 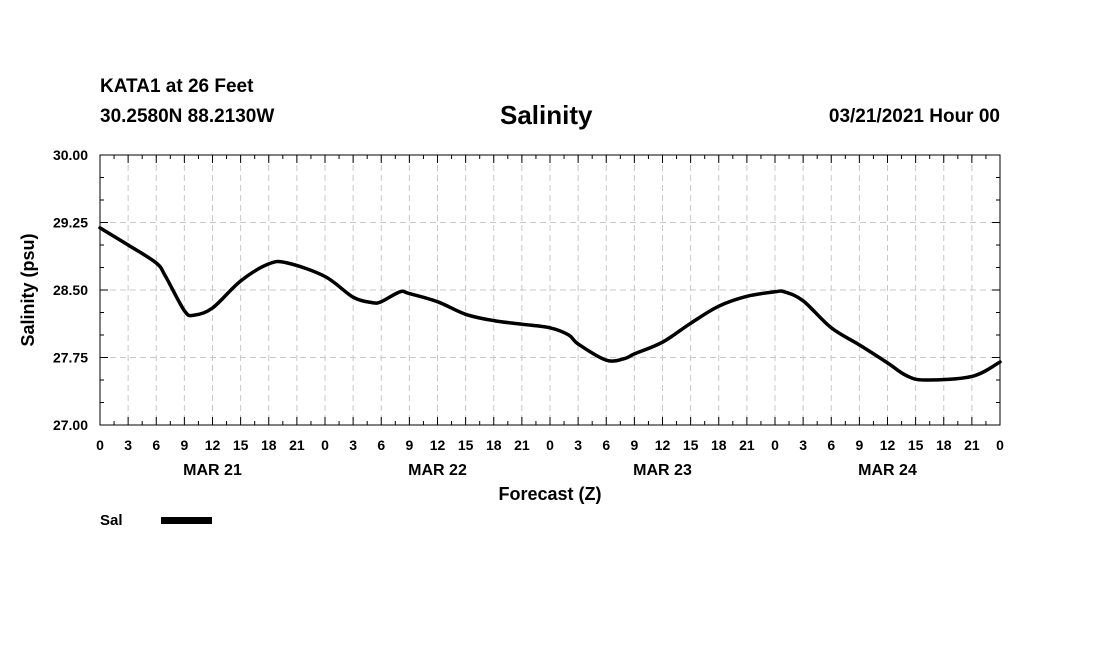 I want to click on forecast-timestamp: 03/21/2021 Hour 00, so click(x=914, y=116).